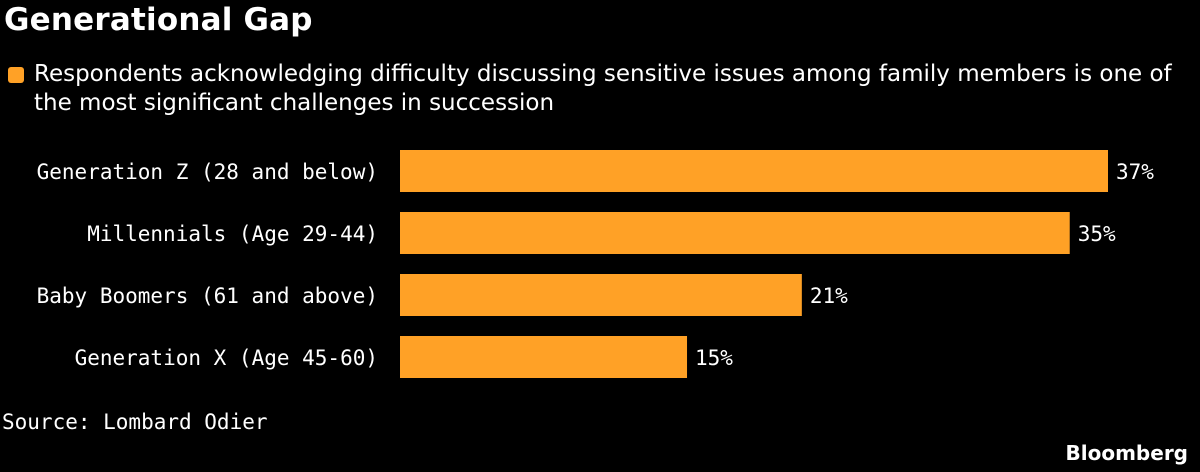 This screenshot has width=1200, height=472. What do you see at coordinates (1097, 234) in the screenshot?
I see `value-label: 35%` at bounding box center [1097, 234].